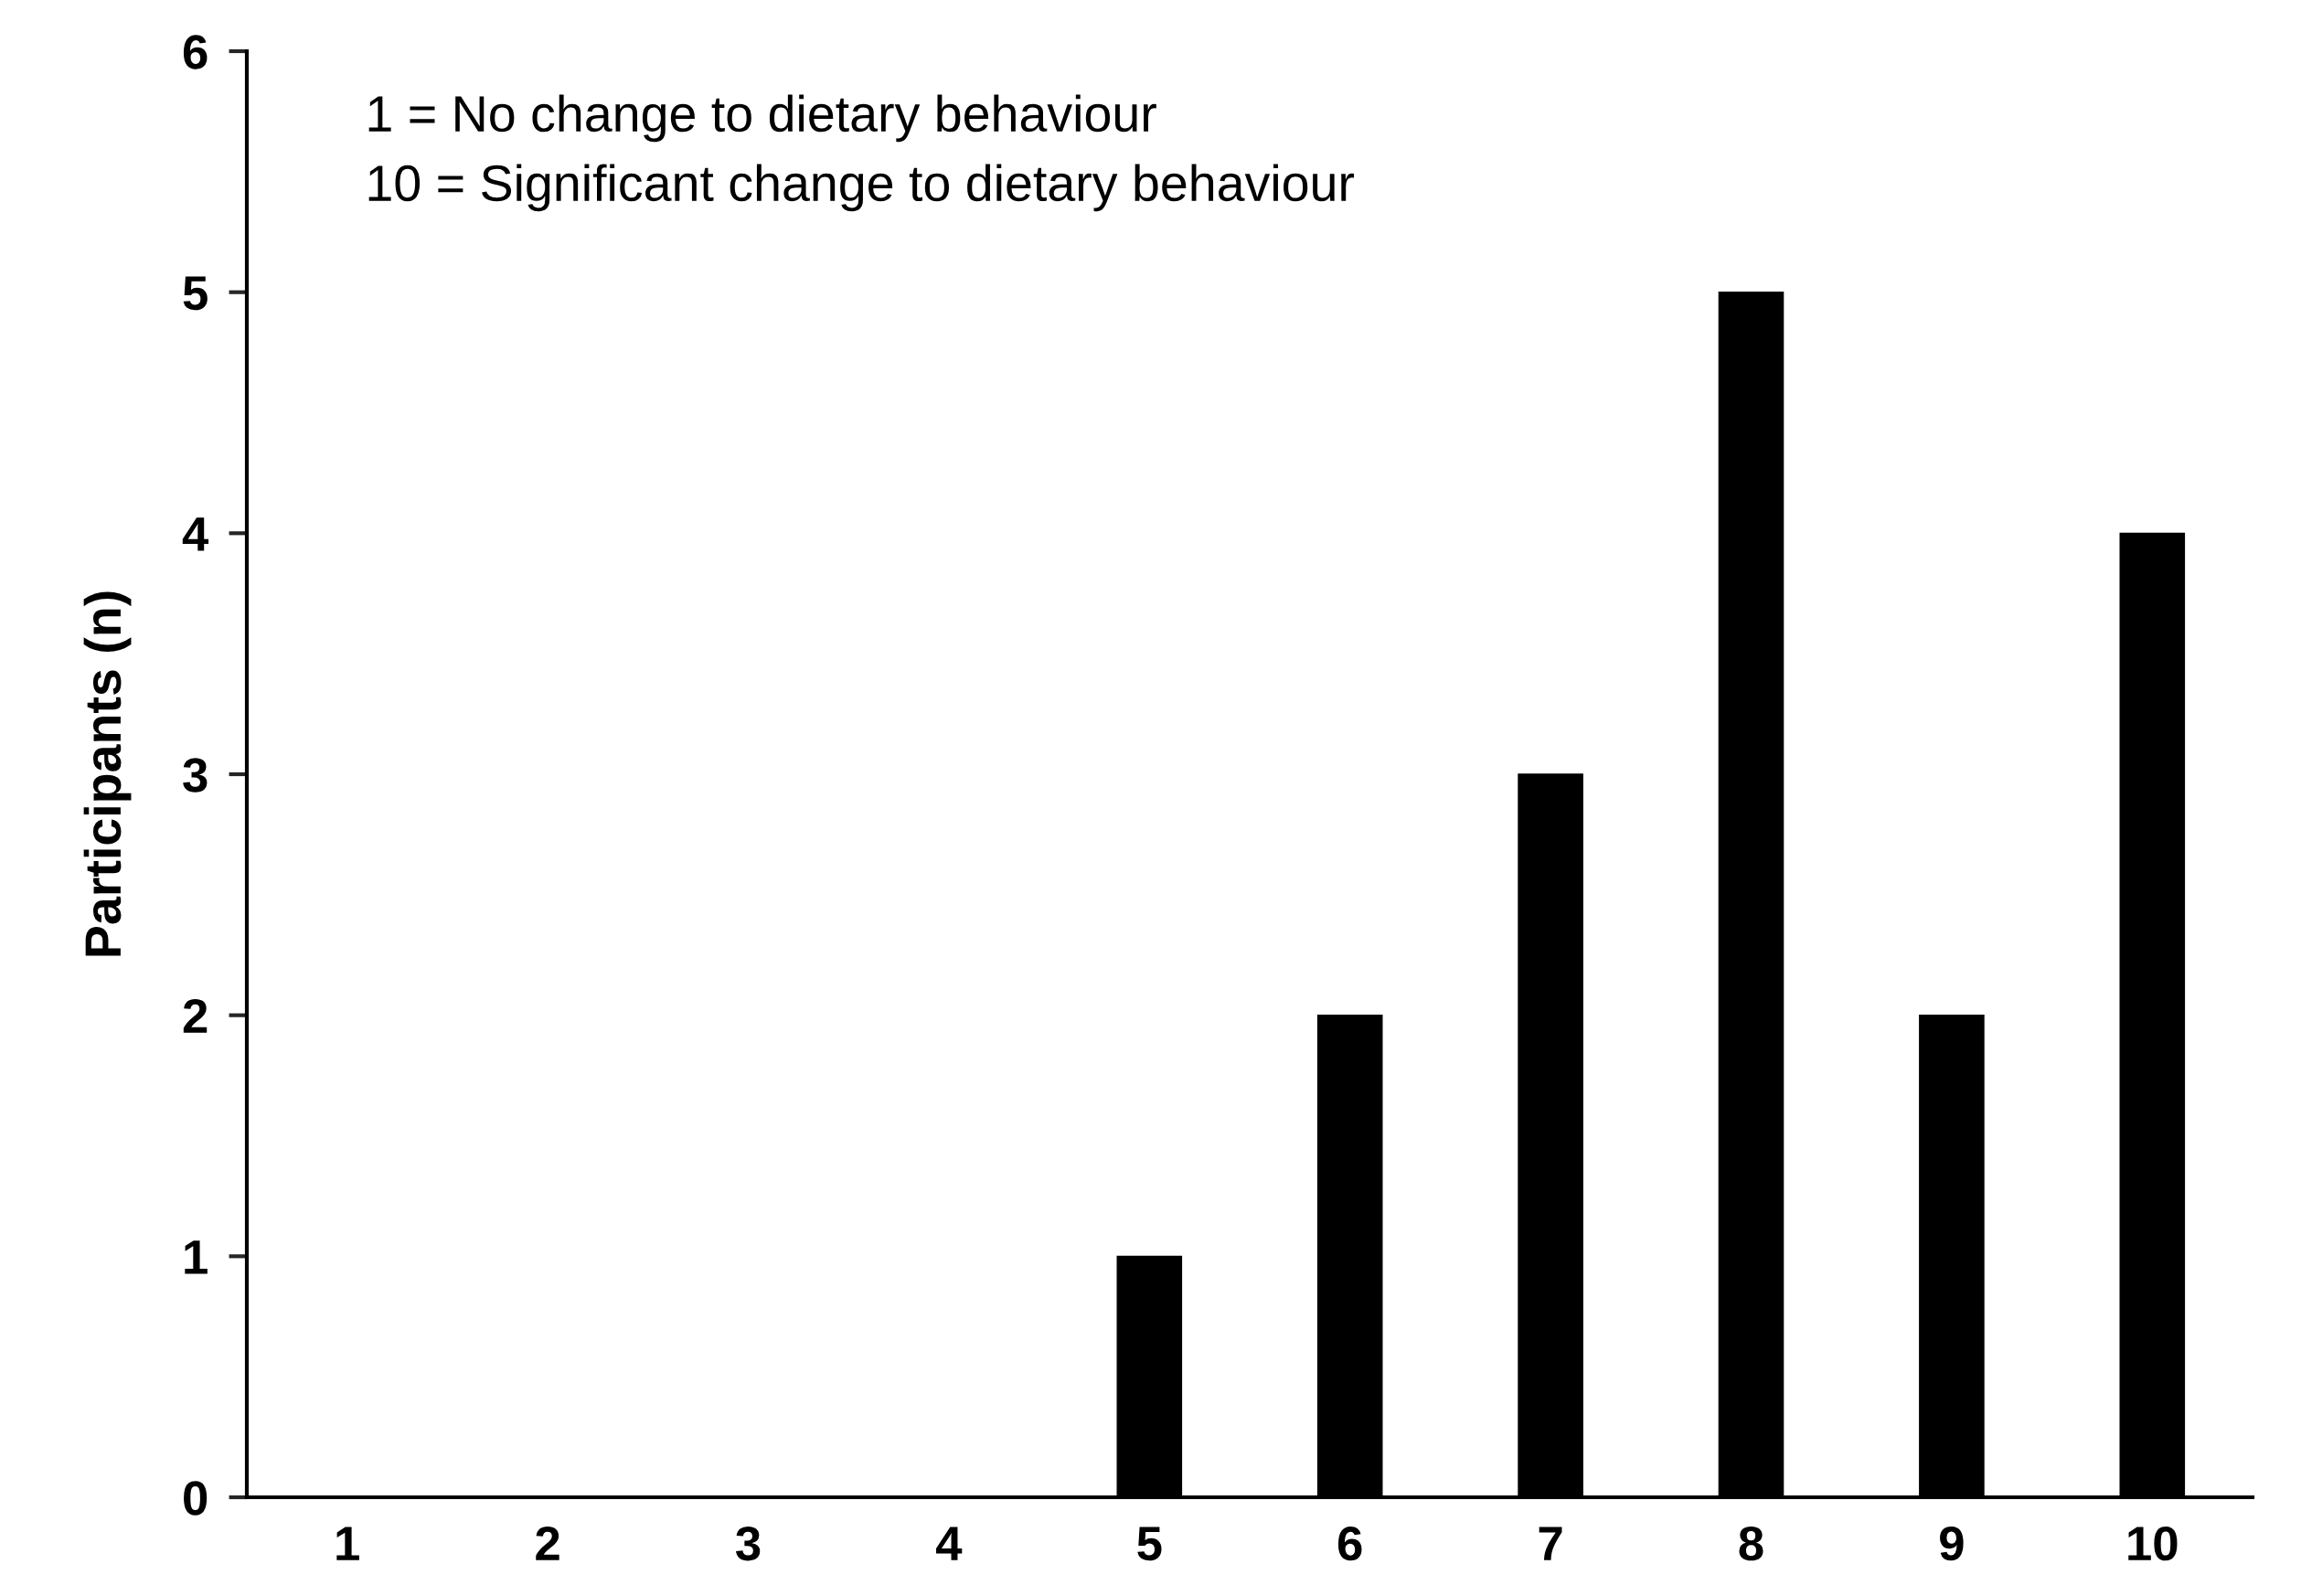 The width and height of the screenshot is (2301, 1596). Describe the element at coordinates (1751, 1543) in the screenshot. I see `x-tick-label: 8` at that location.